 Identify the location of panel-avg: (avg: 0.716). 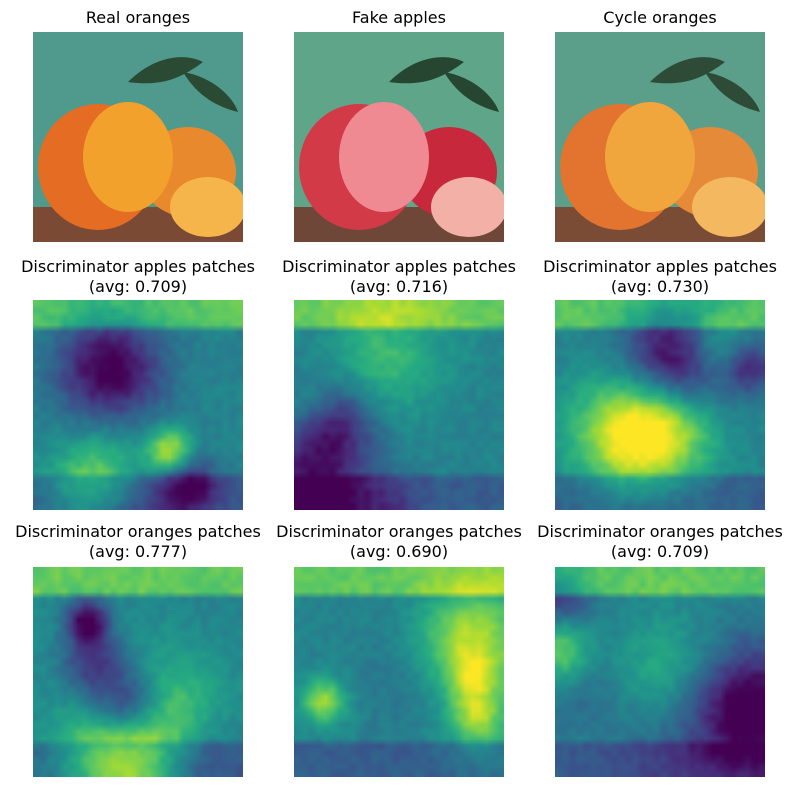
(399, 286).